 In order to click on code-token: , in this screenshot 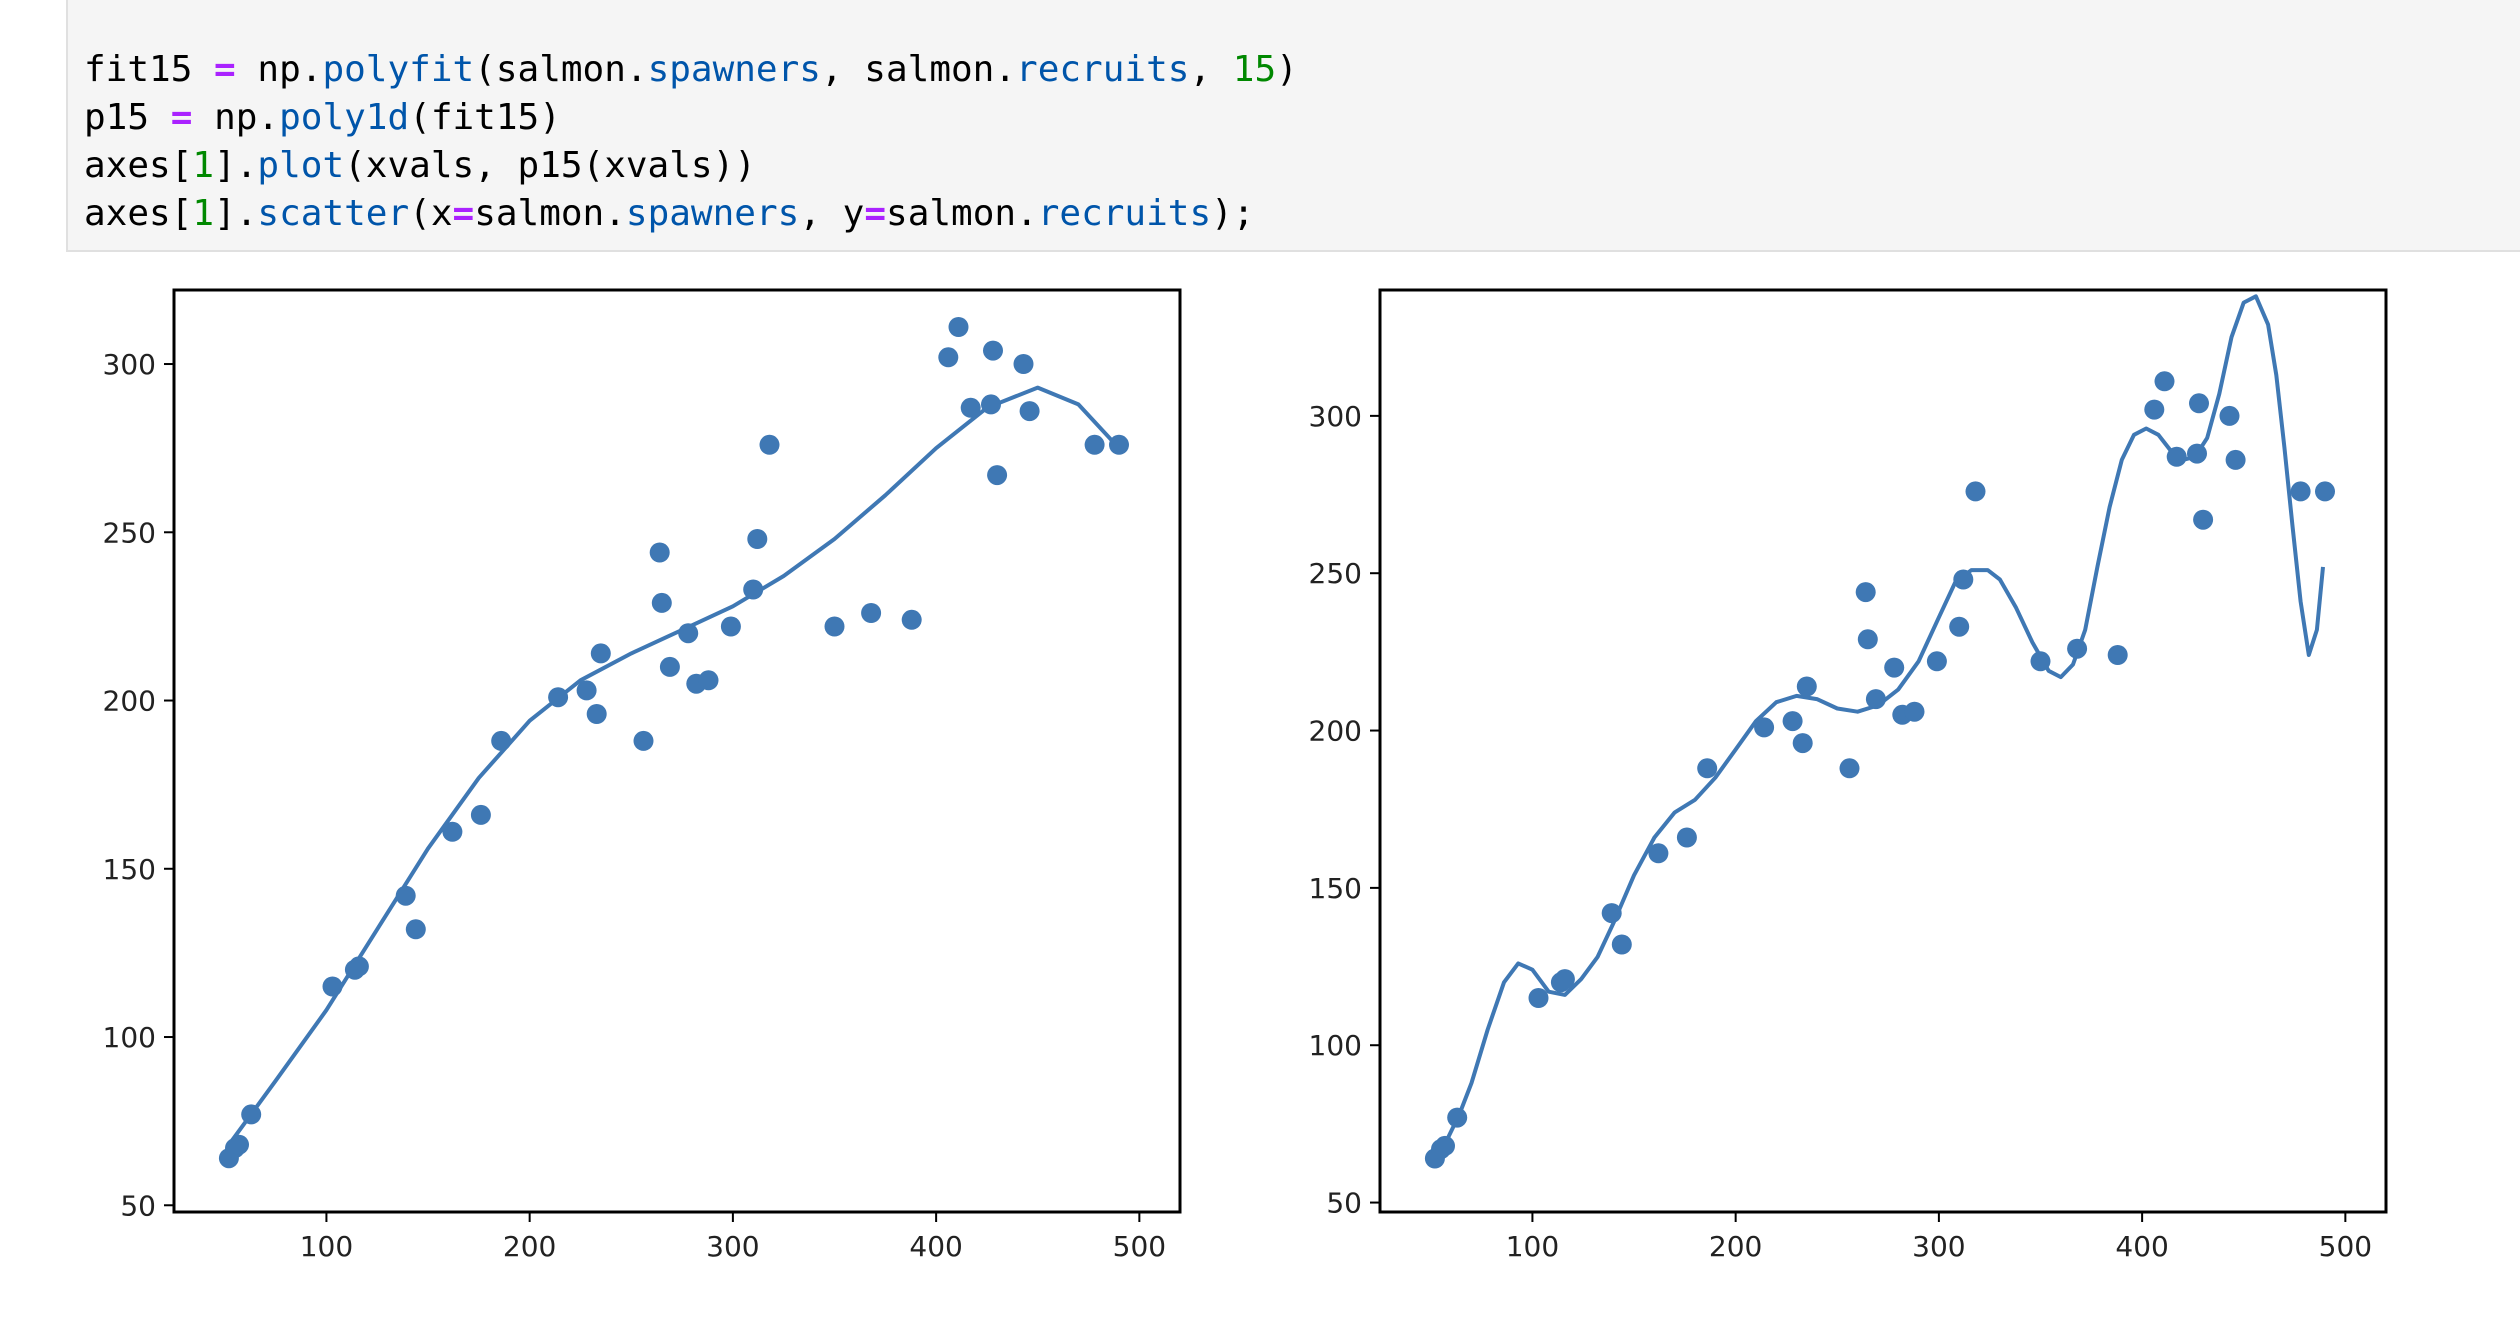, I will do `click(1211, 69)`.